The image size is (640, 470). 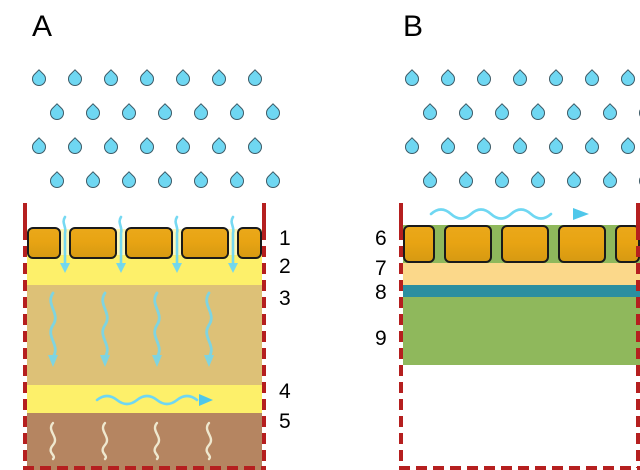 I want to click on boundary-right-a-solid, so click(x=264, y=217).